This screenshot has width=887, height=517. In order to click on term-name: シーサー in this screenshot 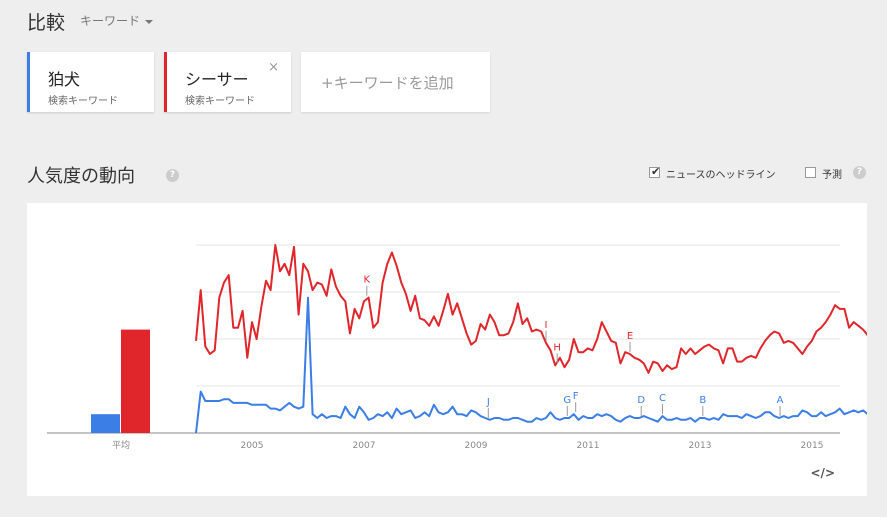, I will do `click(217, 79)`.